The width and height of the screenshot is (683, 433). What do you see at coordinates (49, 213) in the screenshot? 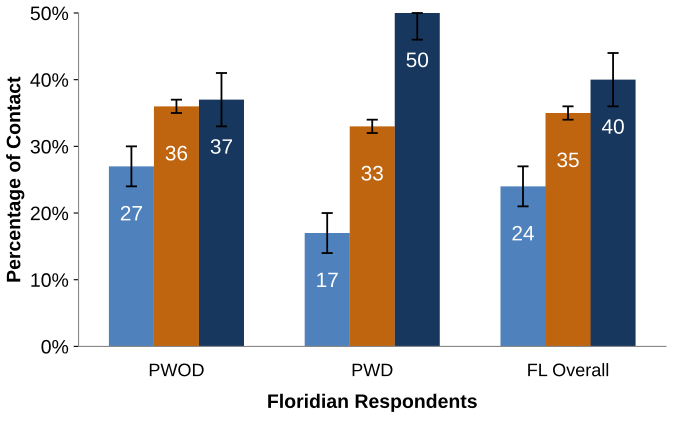
I see `y-tick-label: 20%` at bounding box center [49, 213].